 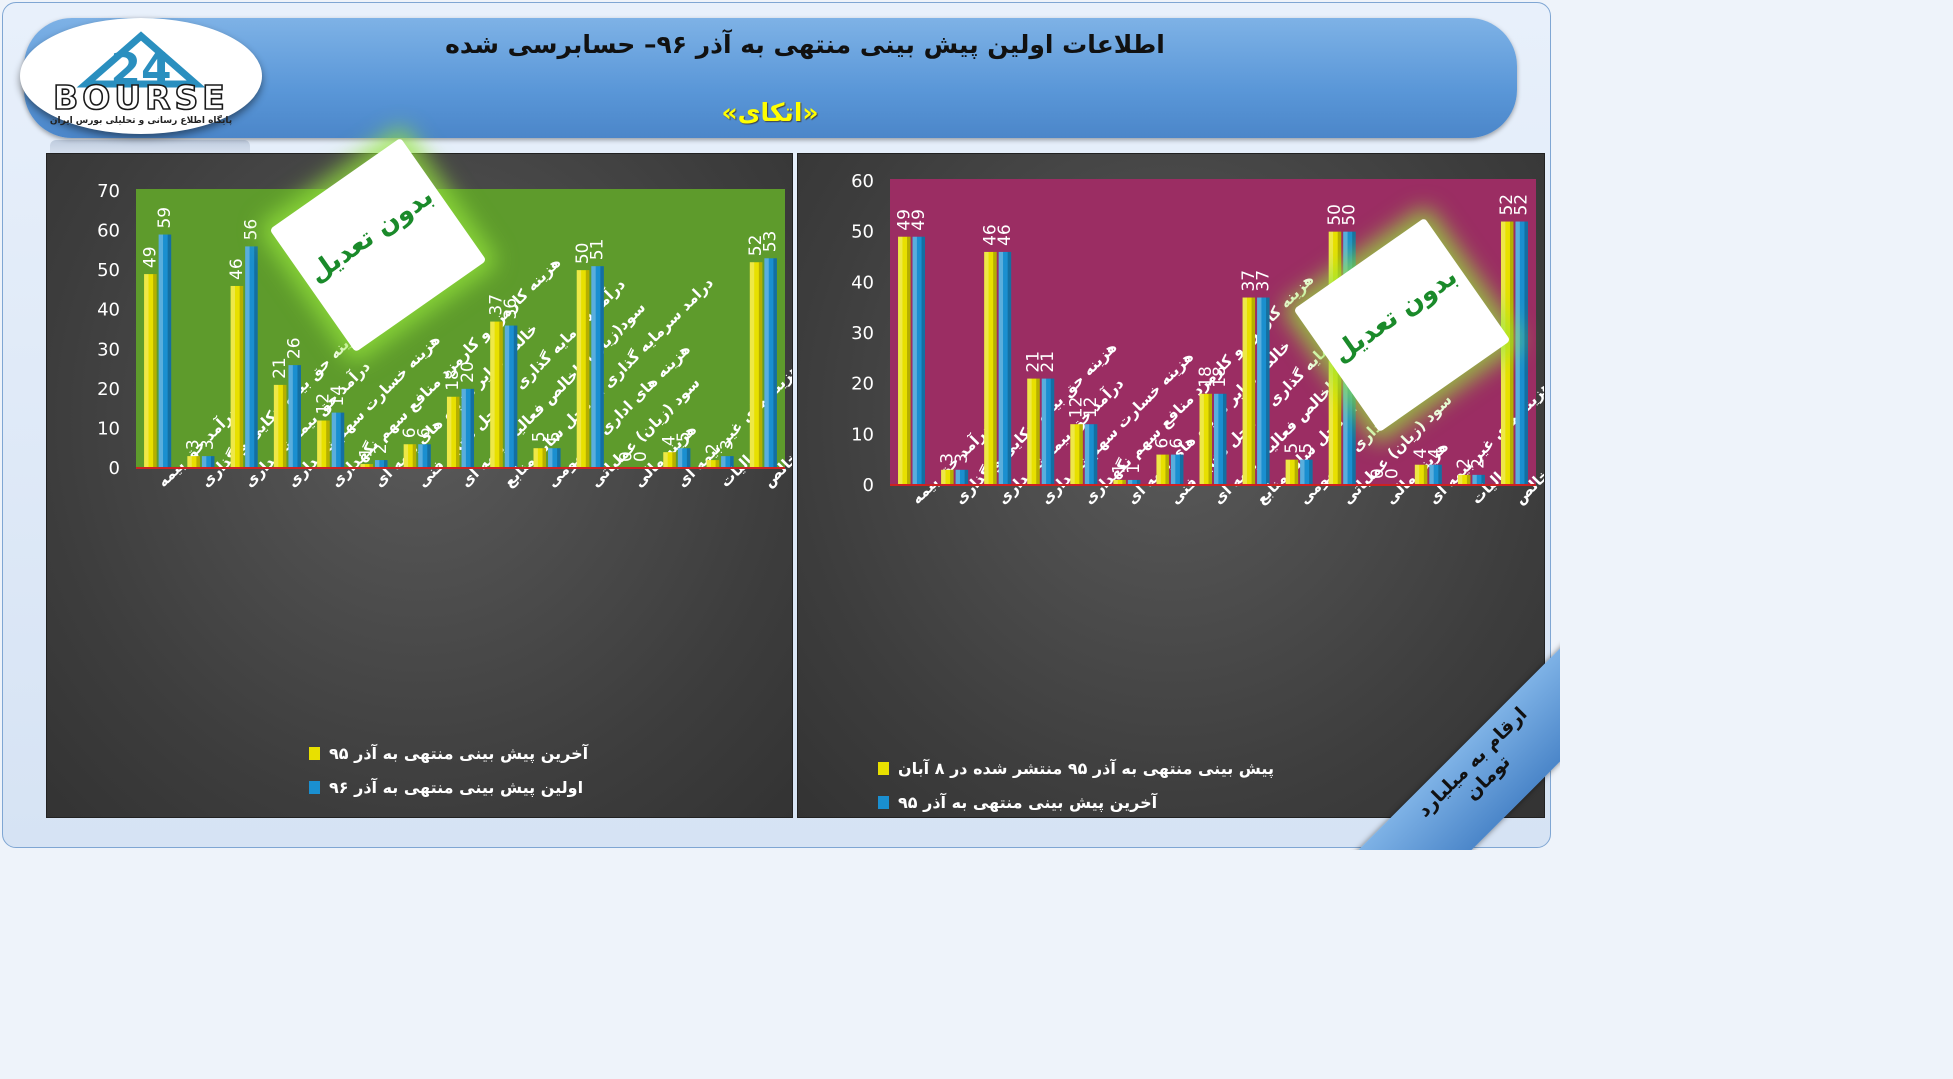 What do you see at coordinates (165, 218) in the screenshot?
I see `data-label: 59` at bounding box center [165, 218].